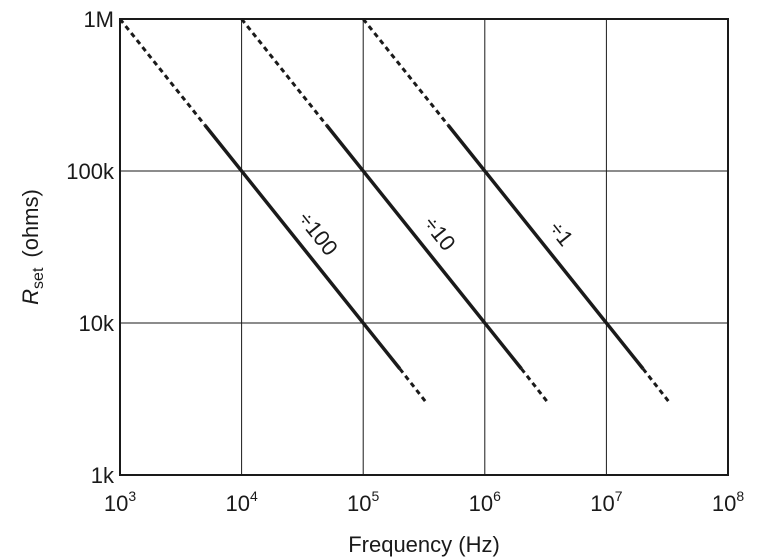  What do you see at coordinates (728, 502) in the screenshot?
I see `x-tick-label: 10⁸` at bounding box center [728, 502].